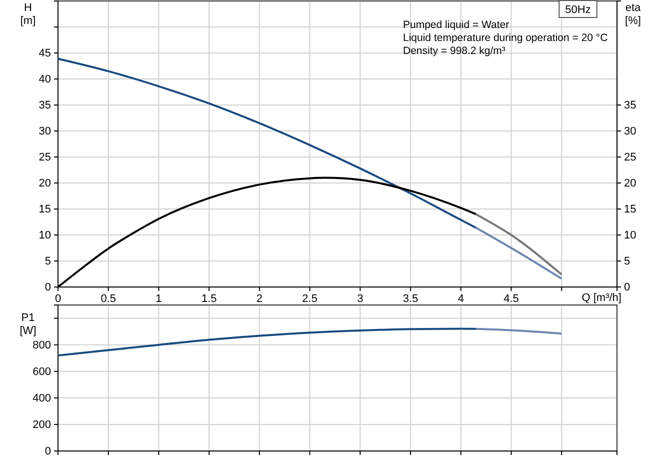  Describe the element at coordinates (360, 298) in the screenshot. I see `x-tick-label: 3` at that location.